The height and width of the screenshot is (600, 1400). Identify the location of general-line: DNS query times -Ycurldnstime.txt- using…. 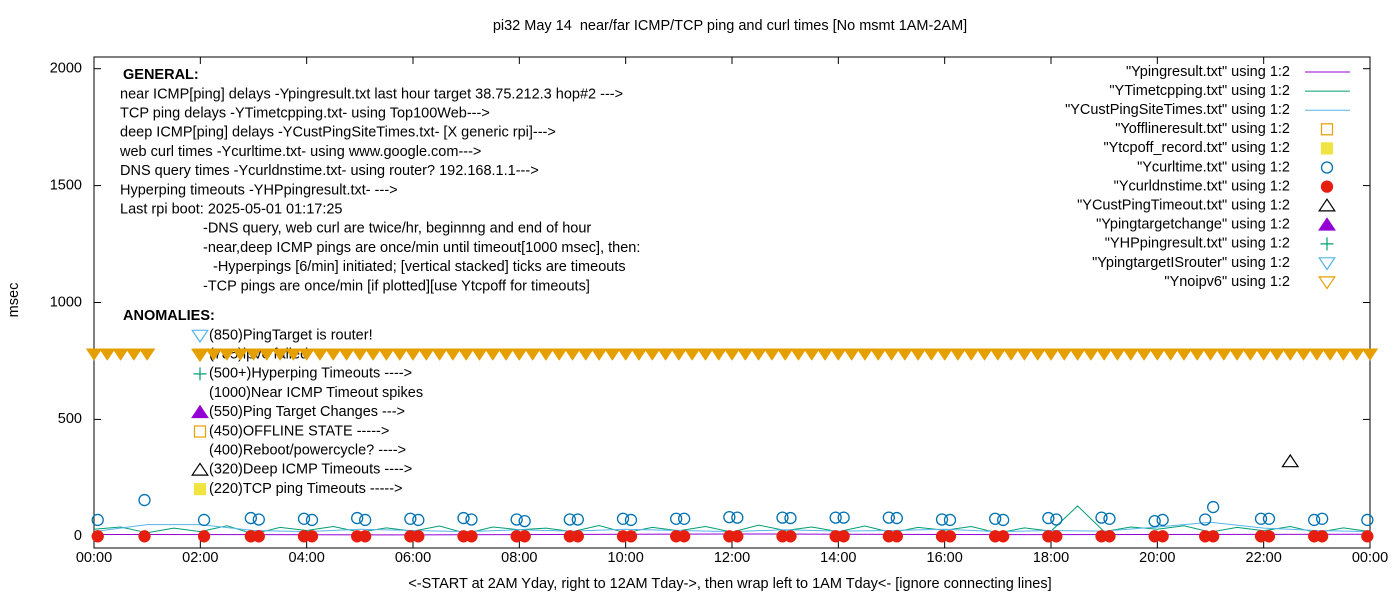
(329, 171).